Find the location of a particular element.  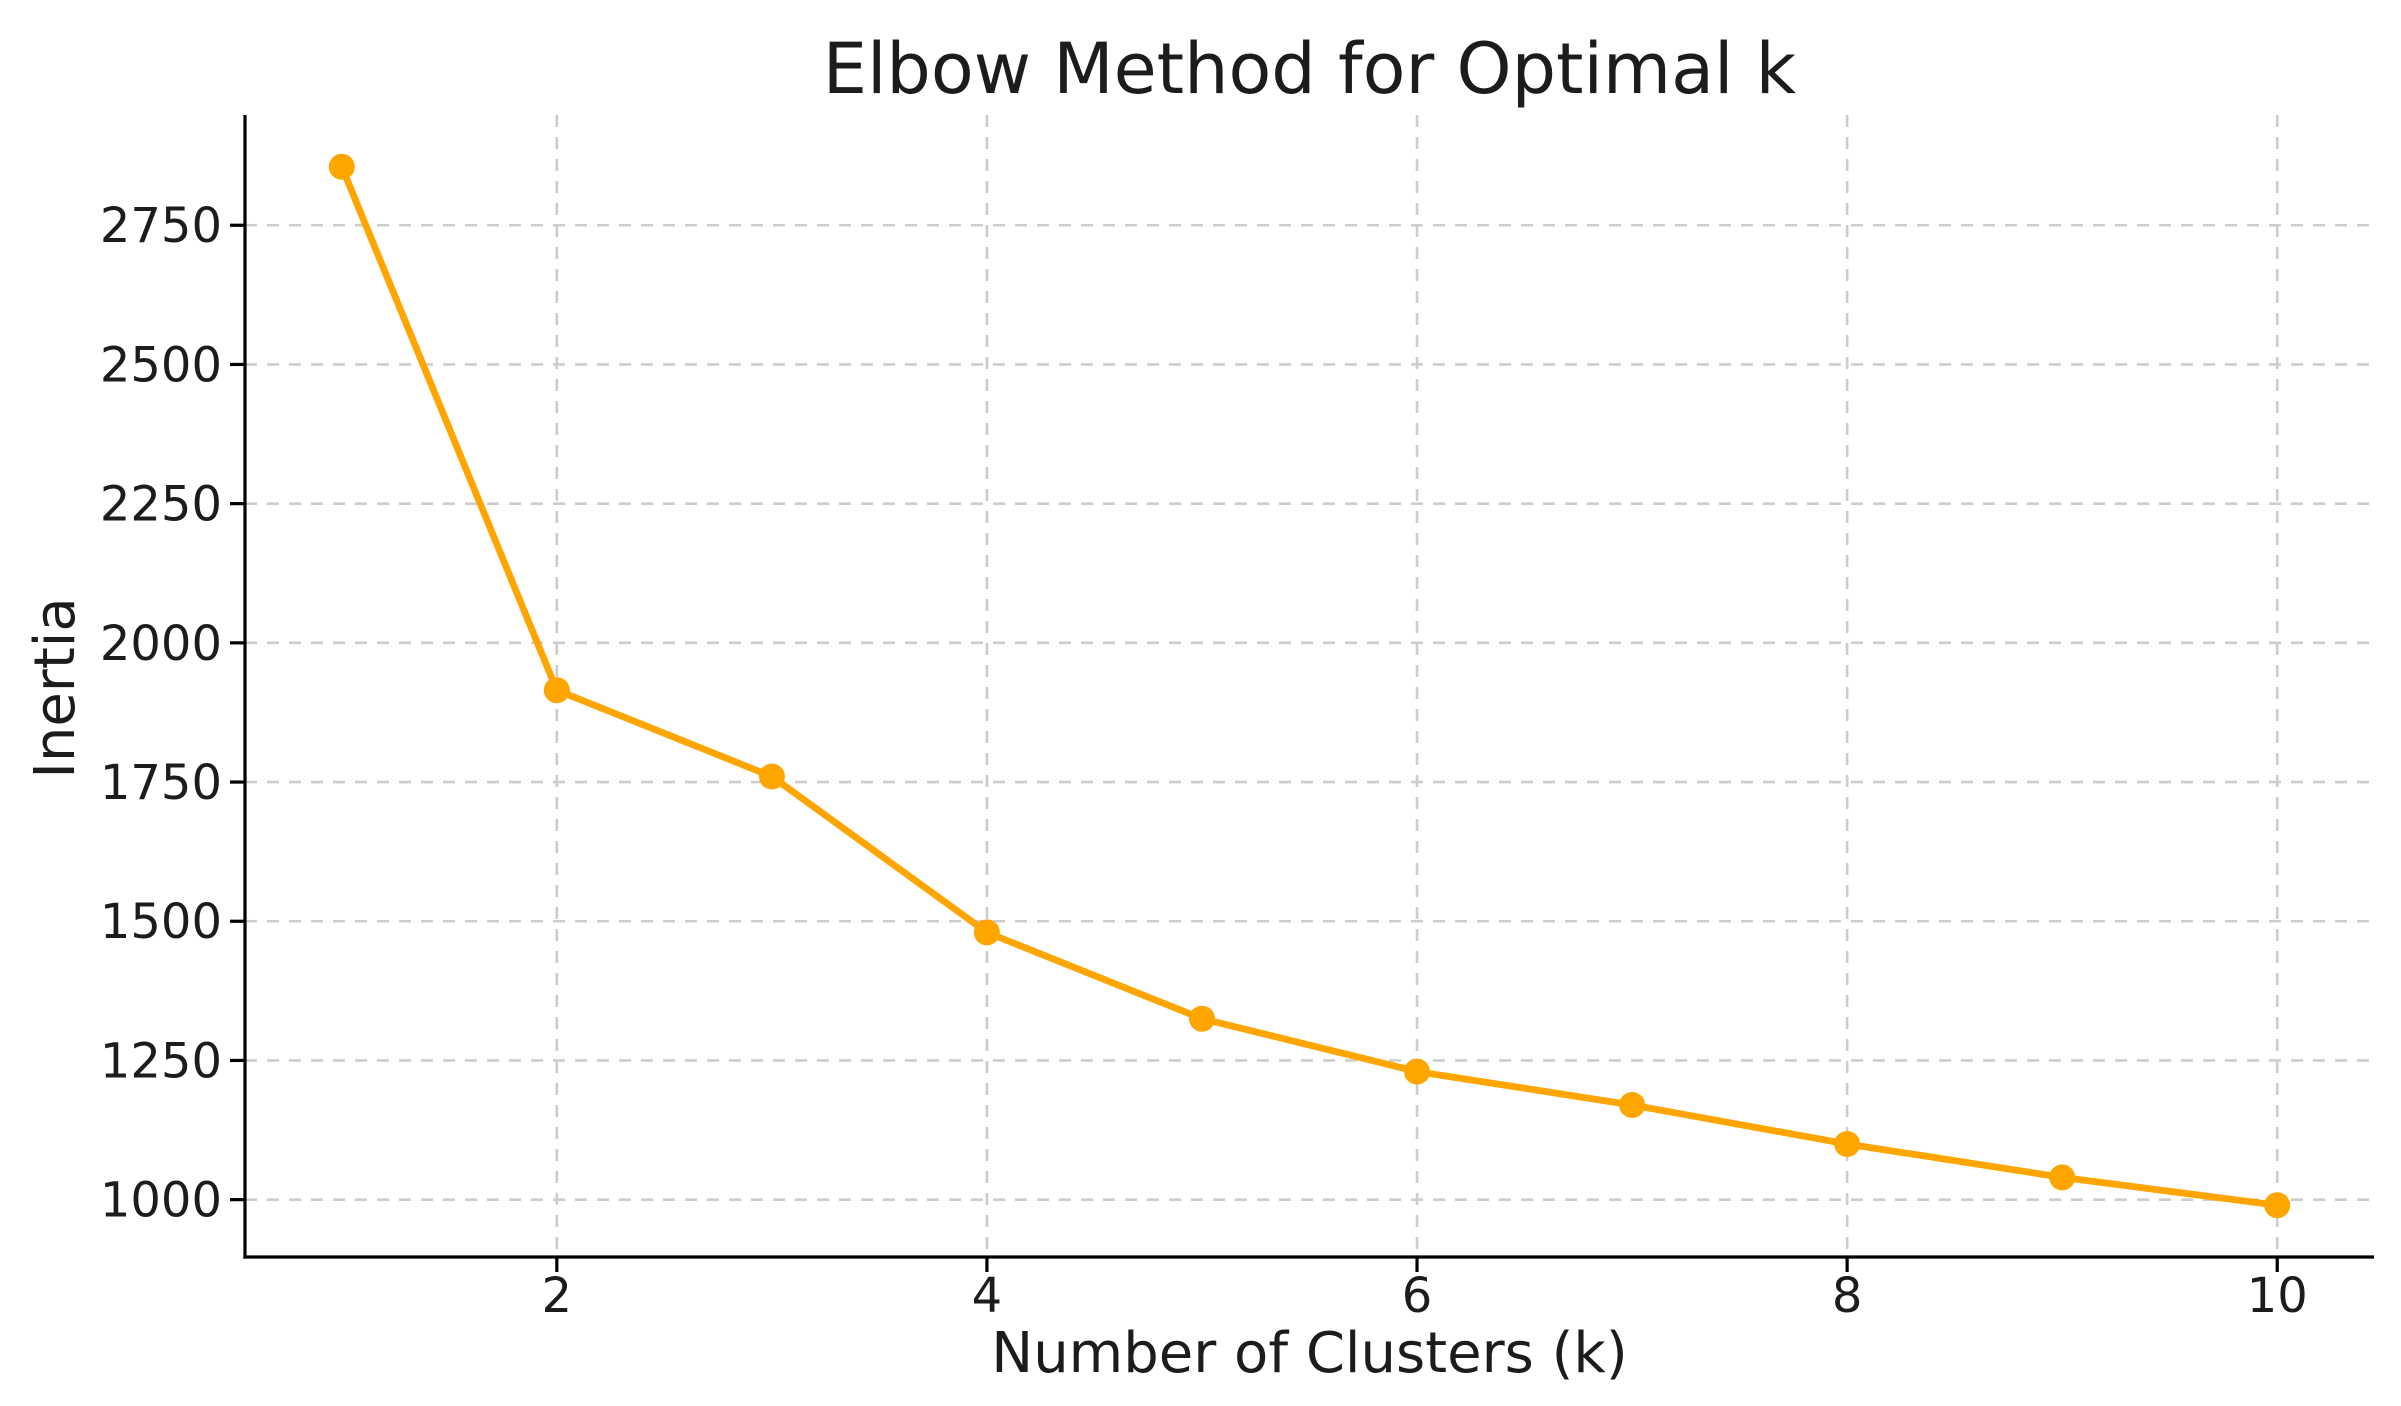

data-point-k1 is located at coordinates (341, 166).